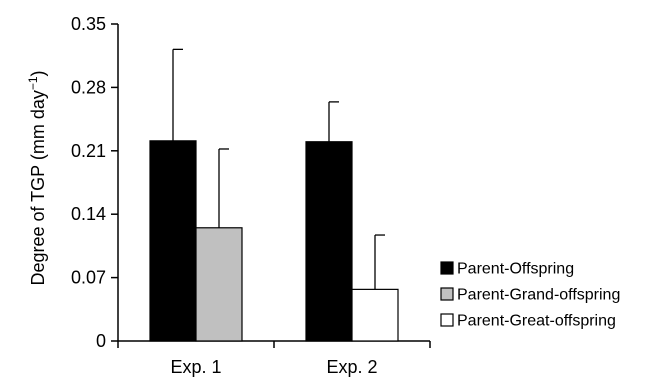 The width and height of the screenshot is (667, 386). I want to click on x-axis: Exp. 1 Exp. 2, so click(274, 358).